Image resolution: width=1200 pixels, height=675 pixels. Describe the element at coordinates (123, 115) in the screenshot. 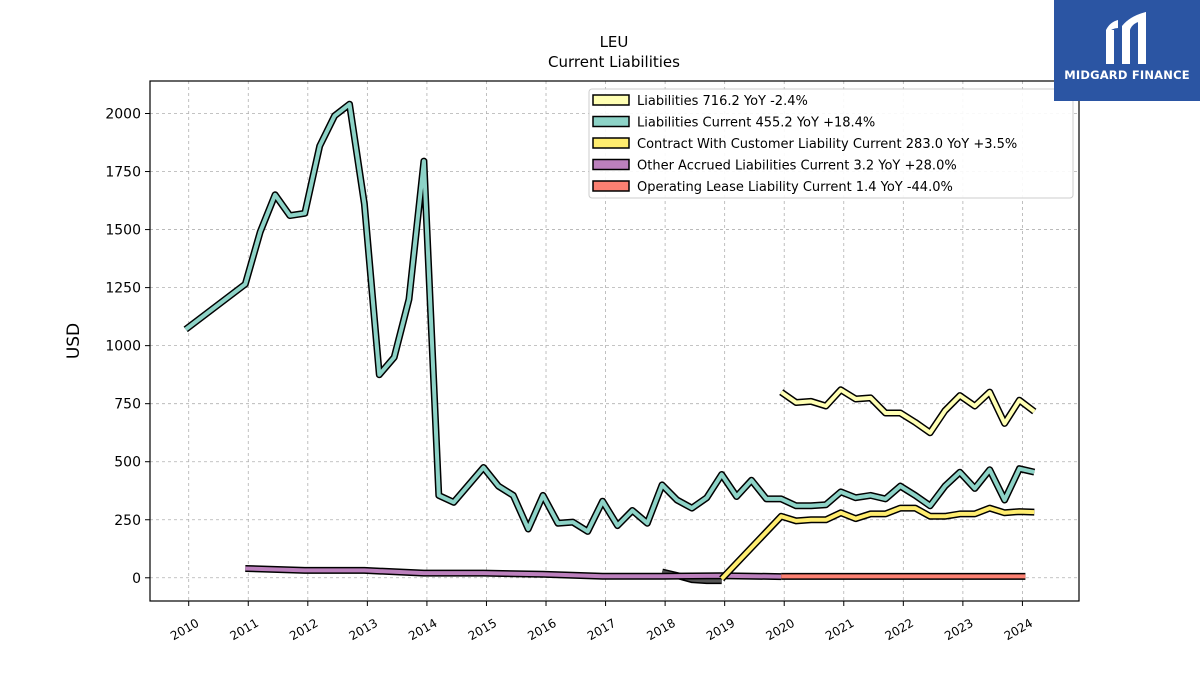

I see `y-tick-label: 2000` at that location.